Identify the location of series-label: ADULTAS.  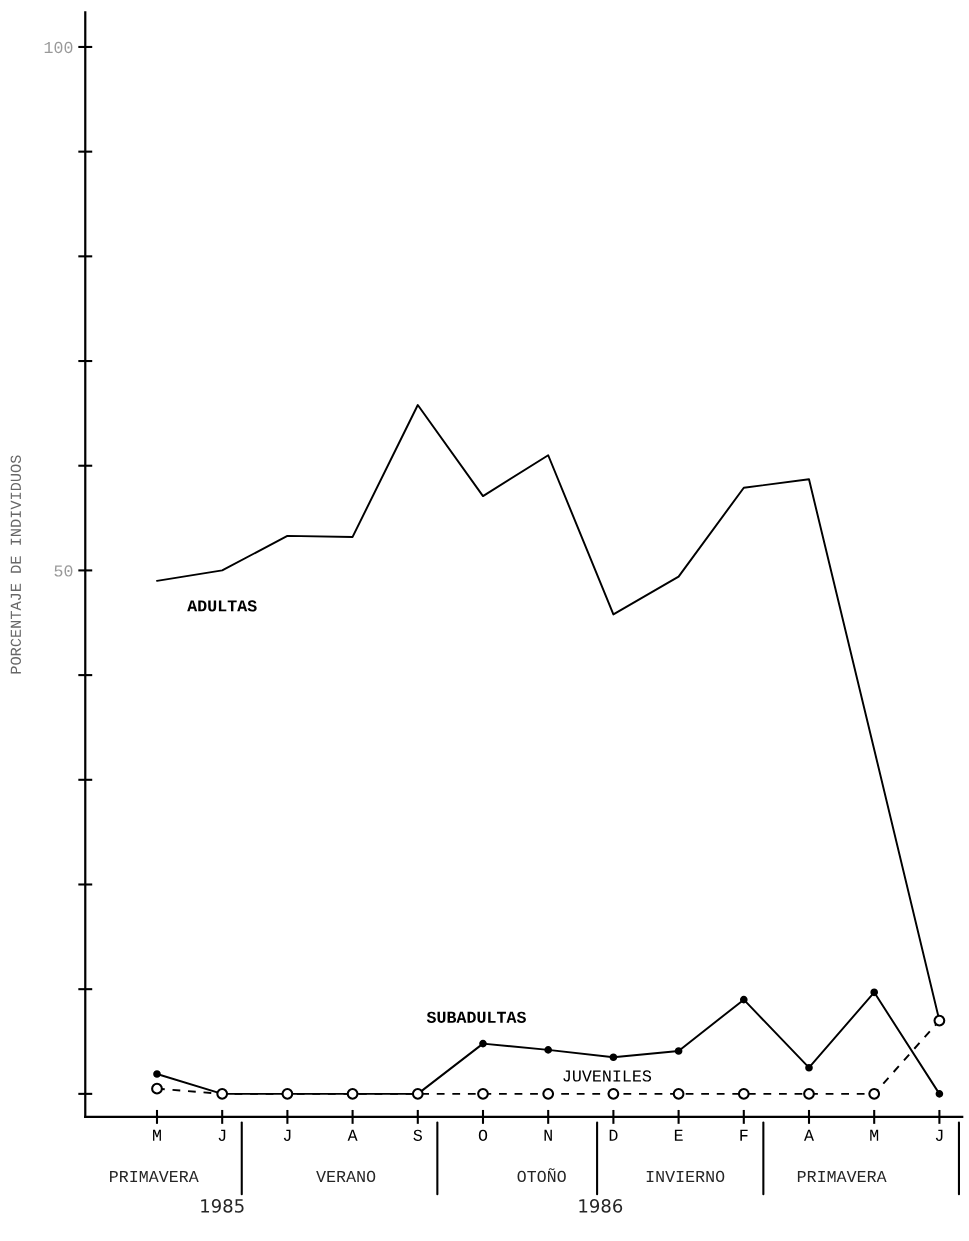
(222, 606).